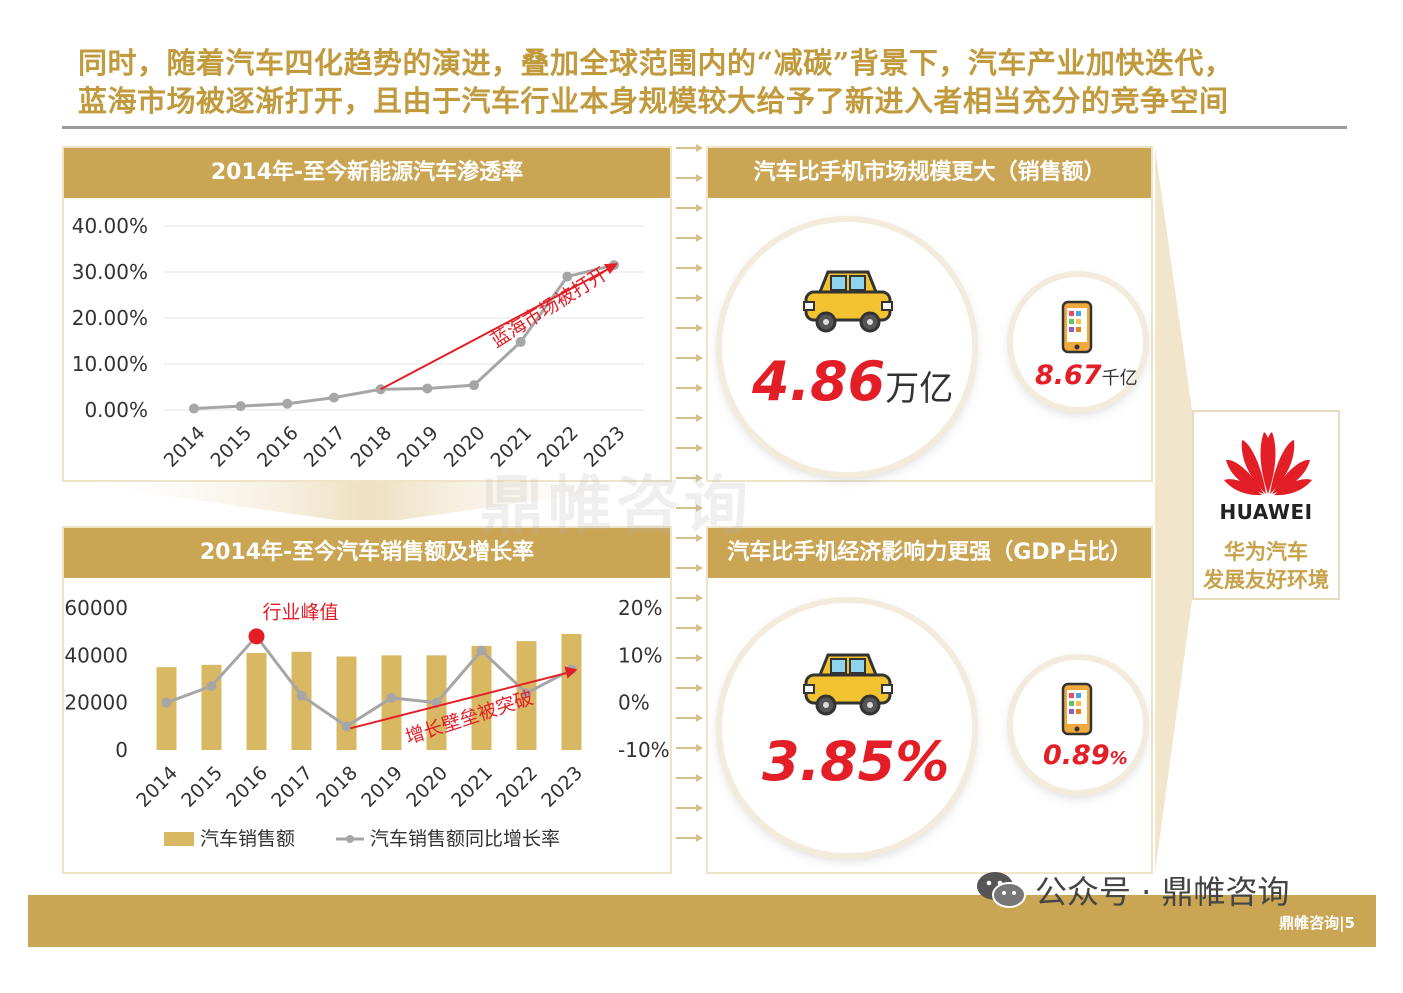 The height and width of the screenshot is (993, 1403). What do you see at coordinates (656, 63) in the screenshot?
I see `headline-line-1: 同时，随着汽车四化趋势的演进，叠加全球范围内的“减碳”背景下，汽车产业加快迭代，` at bounding box center [656, 63].